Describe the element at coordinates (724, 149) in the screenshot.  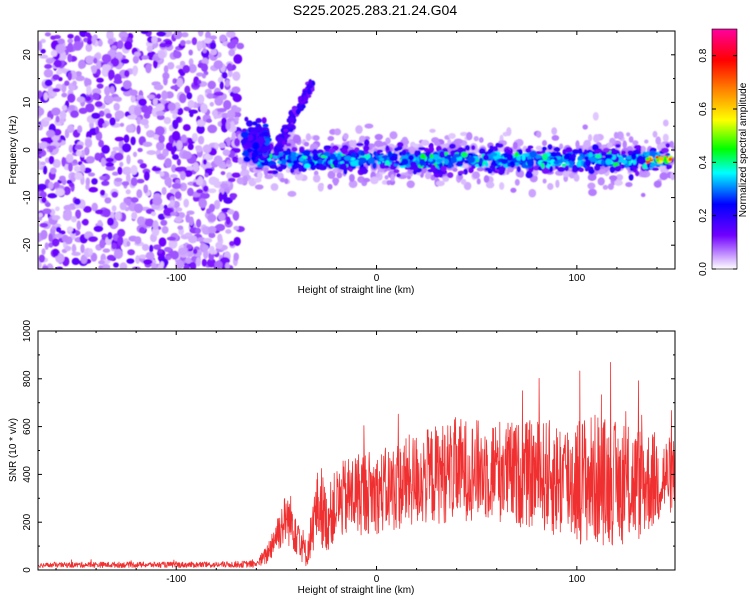
I see `colorbar-gradient` at that location.